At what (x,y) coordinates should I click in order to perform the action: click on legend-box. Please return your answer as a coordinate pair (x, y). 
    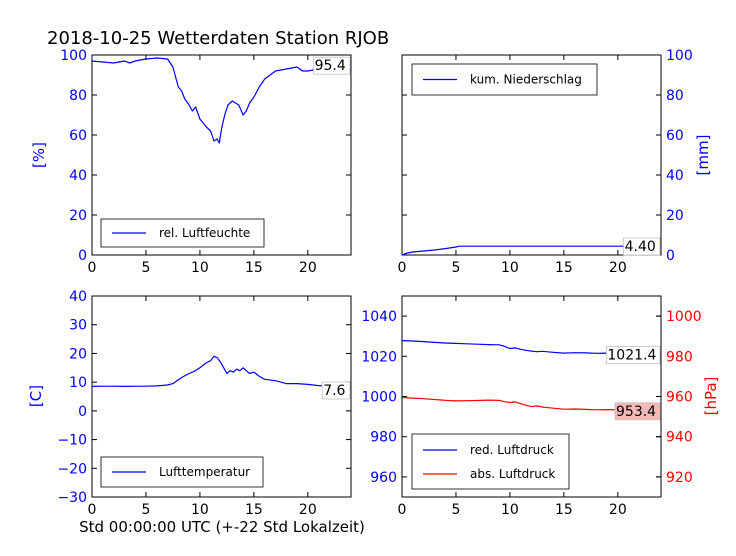
    Looking at the image, I should click on (490, 461).